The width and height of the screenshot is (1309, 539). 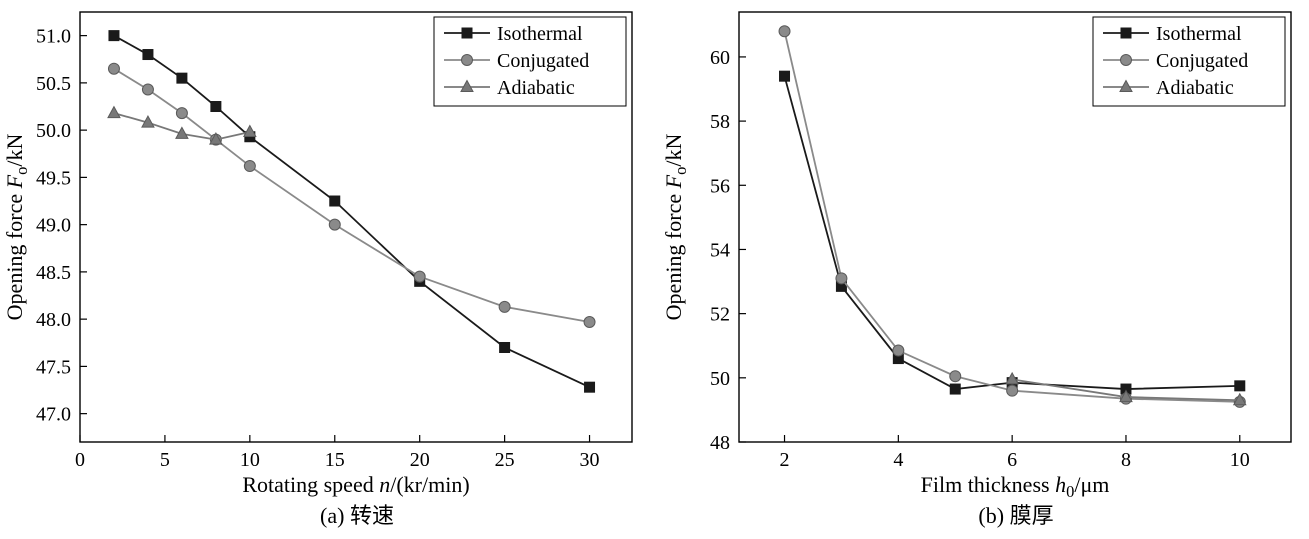 I want to click on x-tick-label: 5, so click(x=165, y=460).